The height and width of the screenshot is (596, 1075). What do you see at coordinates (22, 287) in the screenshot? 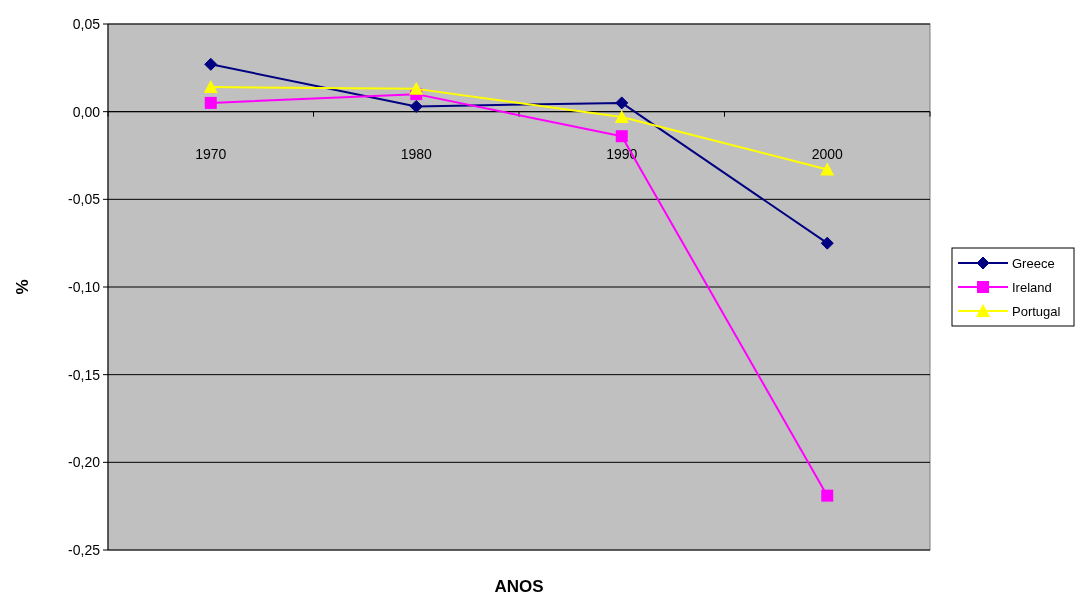
I see `y-axis-title: %` at bounding box center [22, 287].